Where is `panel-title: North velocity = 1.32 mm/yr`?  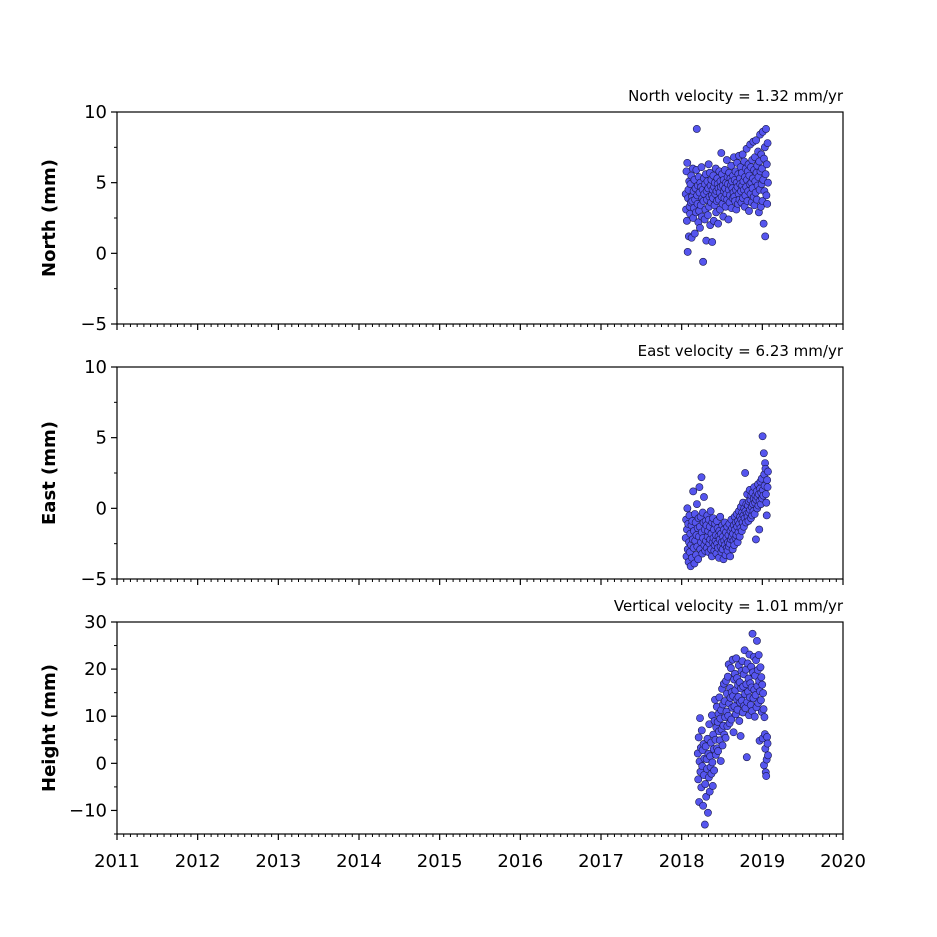
panel-title: North velocity = 1.32 mm/yr is located at coordinates (736, 96).